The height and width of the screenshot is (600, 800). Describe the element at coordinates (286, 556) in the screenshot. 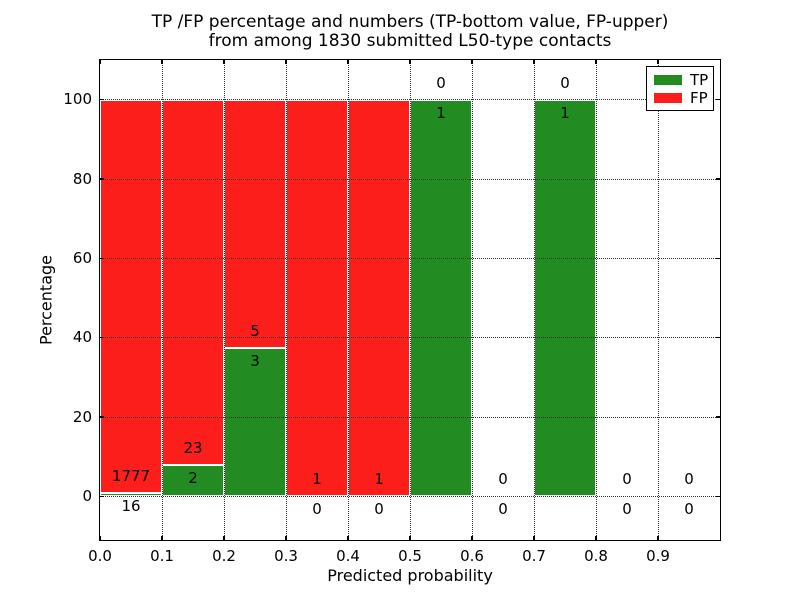

I see `x-tick-label: 0.3` at that location.